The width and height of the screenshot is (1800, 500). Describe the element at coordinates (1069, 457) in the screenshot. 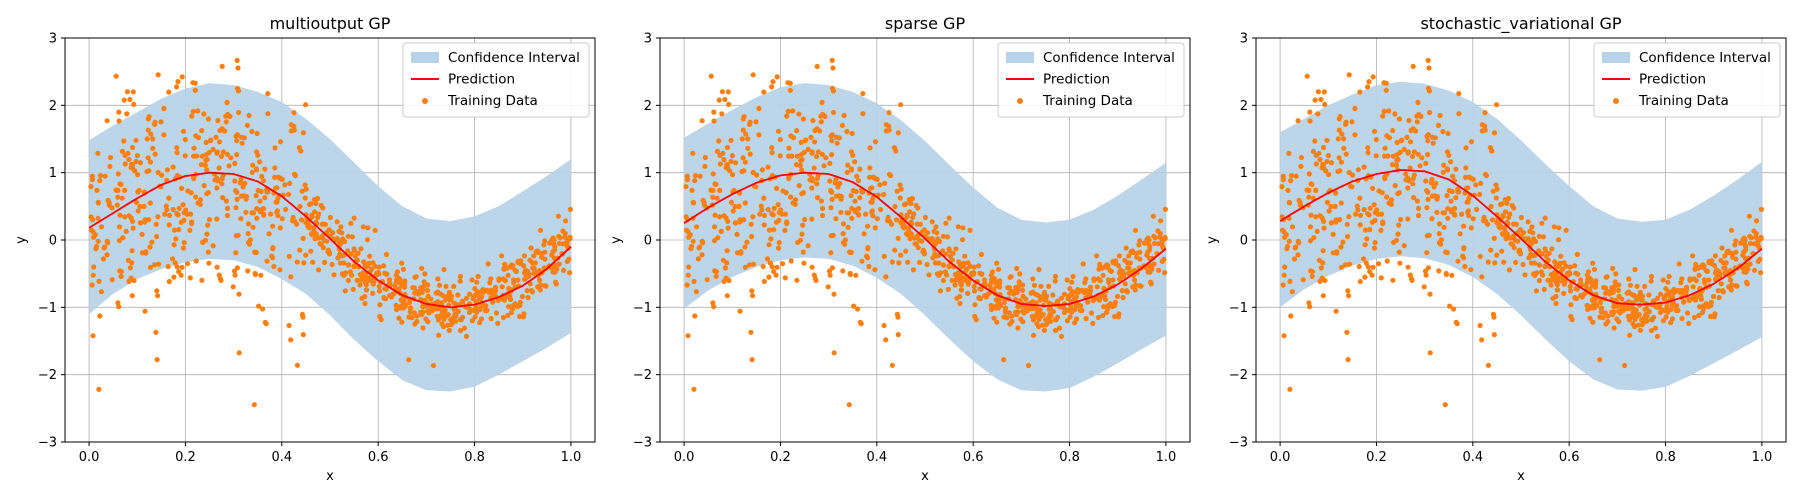

I see `x-tick-label: 0.8` at that location.